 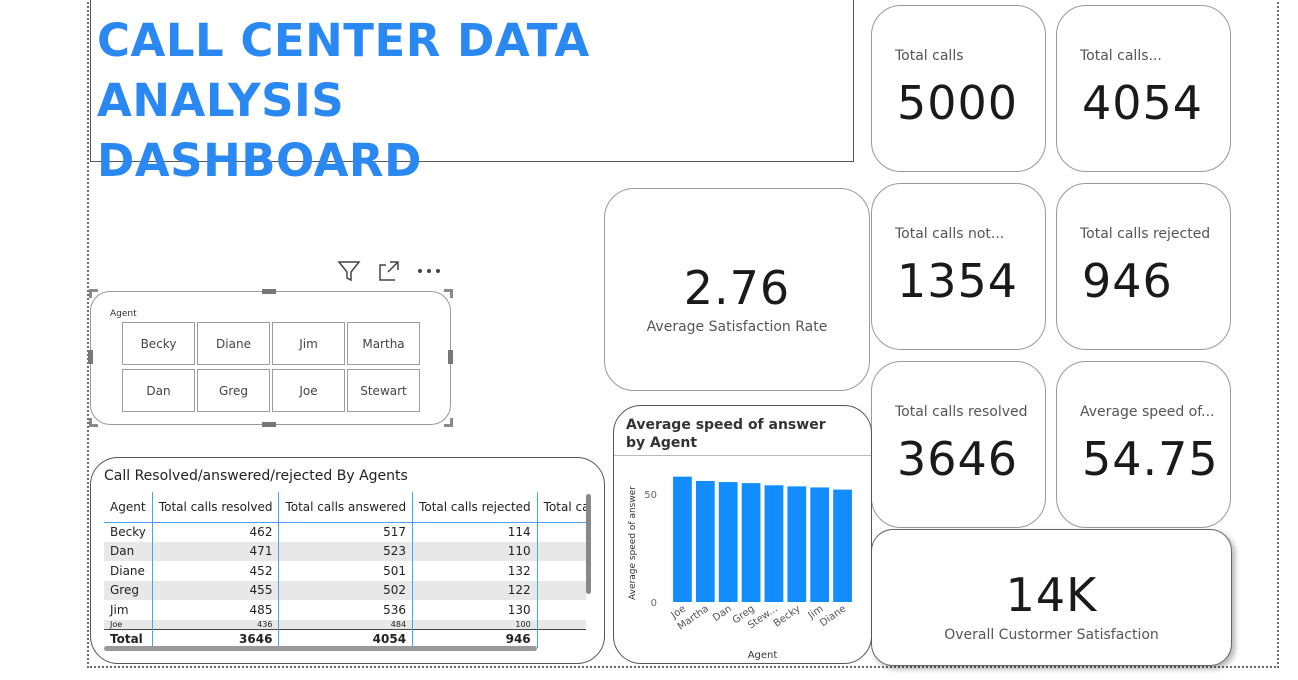 I want to click on x-tick-label: Diane, so click(x=833, y=616).